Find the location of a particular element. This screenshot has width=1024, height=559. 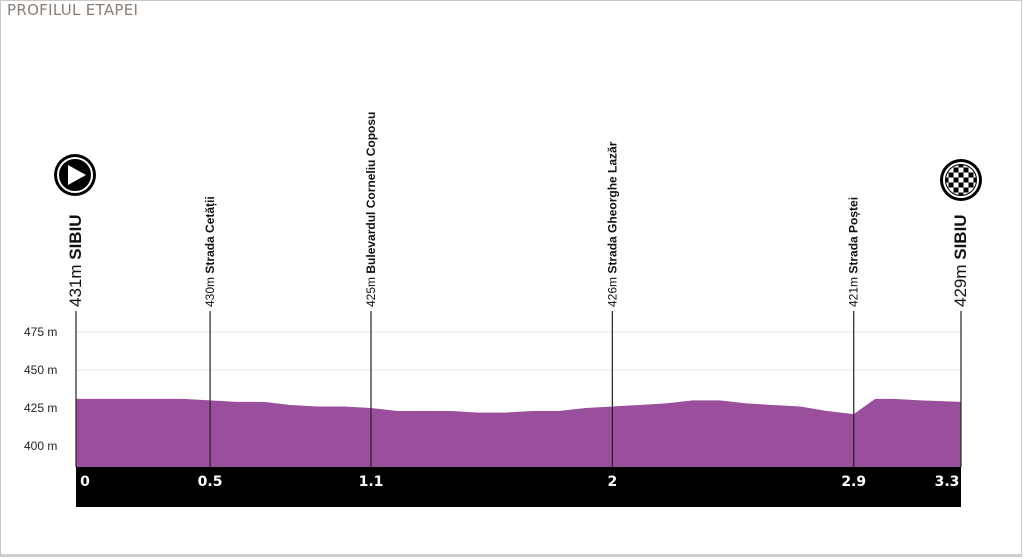

x-tick-label: 3.3 is located at coordinates (947, 482).